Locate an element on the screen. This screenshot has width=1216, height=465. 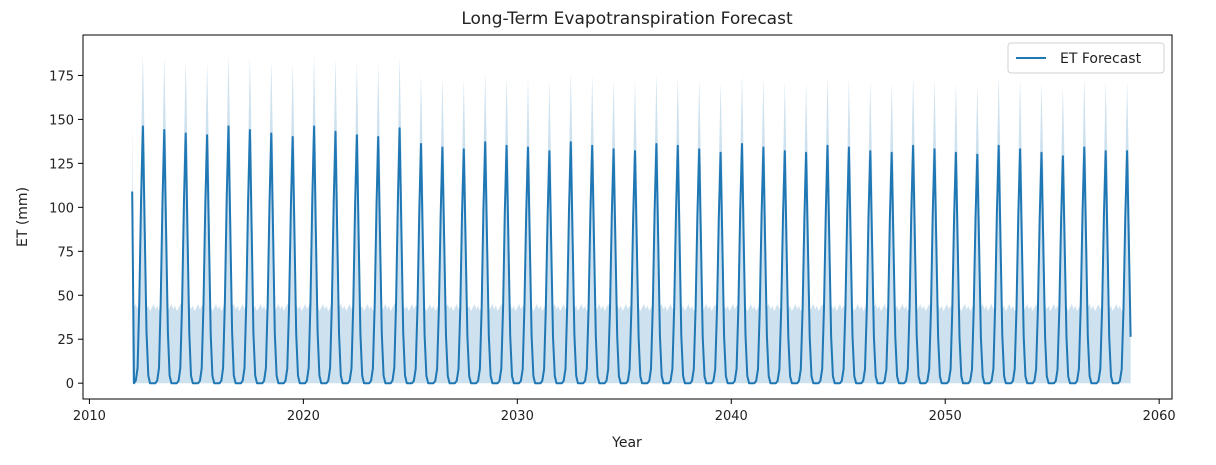
y-tick-label: 50 is located at coordinates (65, 296).